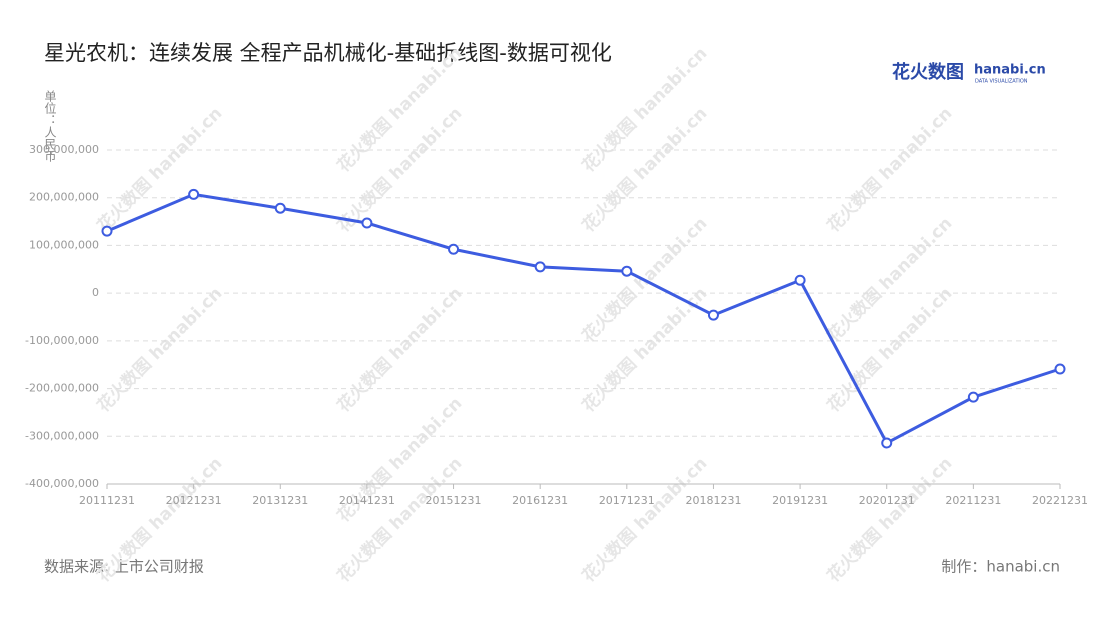 This screenshot has width=1100, height=620. What do you see at coordinates (62, 340) in the screenshot?
I see `y-tick-label: -100,000,000` at bounding box center [62, 340].